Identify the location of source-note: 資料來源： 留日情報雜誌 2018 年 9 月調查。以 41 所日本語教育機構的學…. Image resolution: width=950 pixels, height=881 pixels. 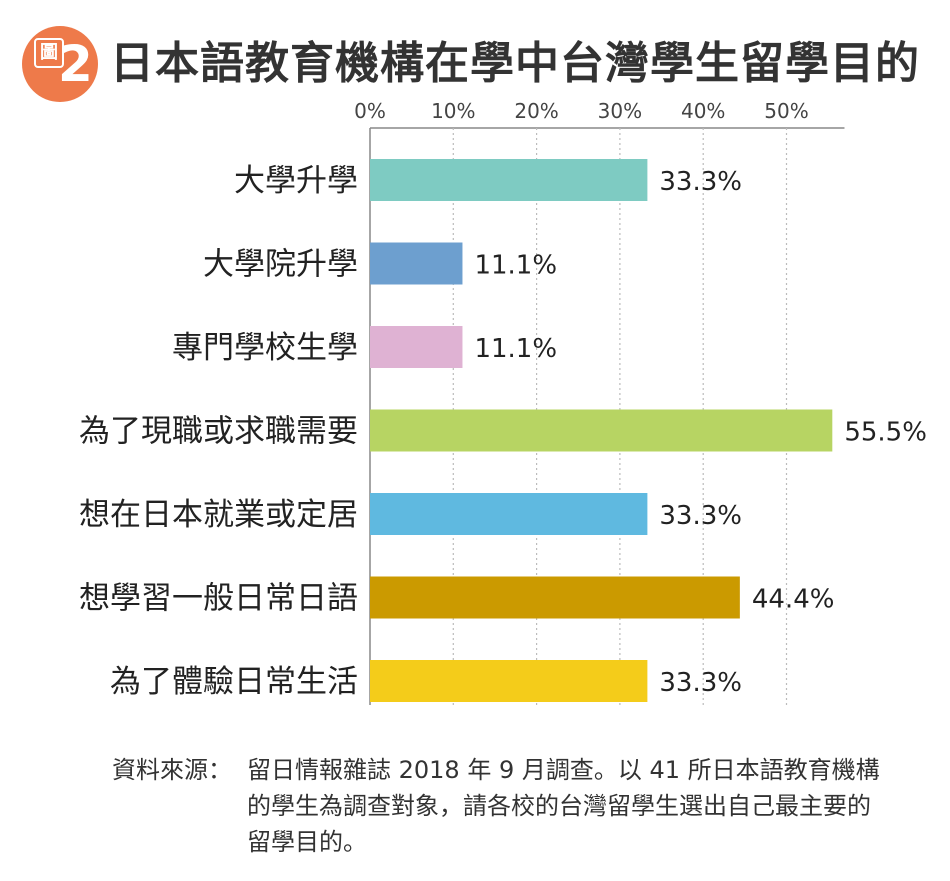
(499, 806).